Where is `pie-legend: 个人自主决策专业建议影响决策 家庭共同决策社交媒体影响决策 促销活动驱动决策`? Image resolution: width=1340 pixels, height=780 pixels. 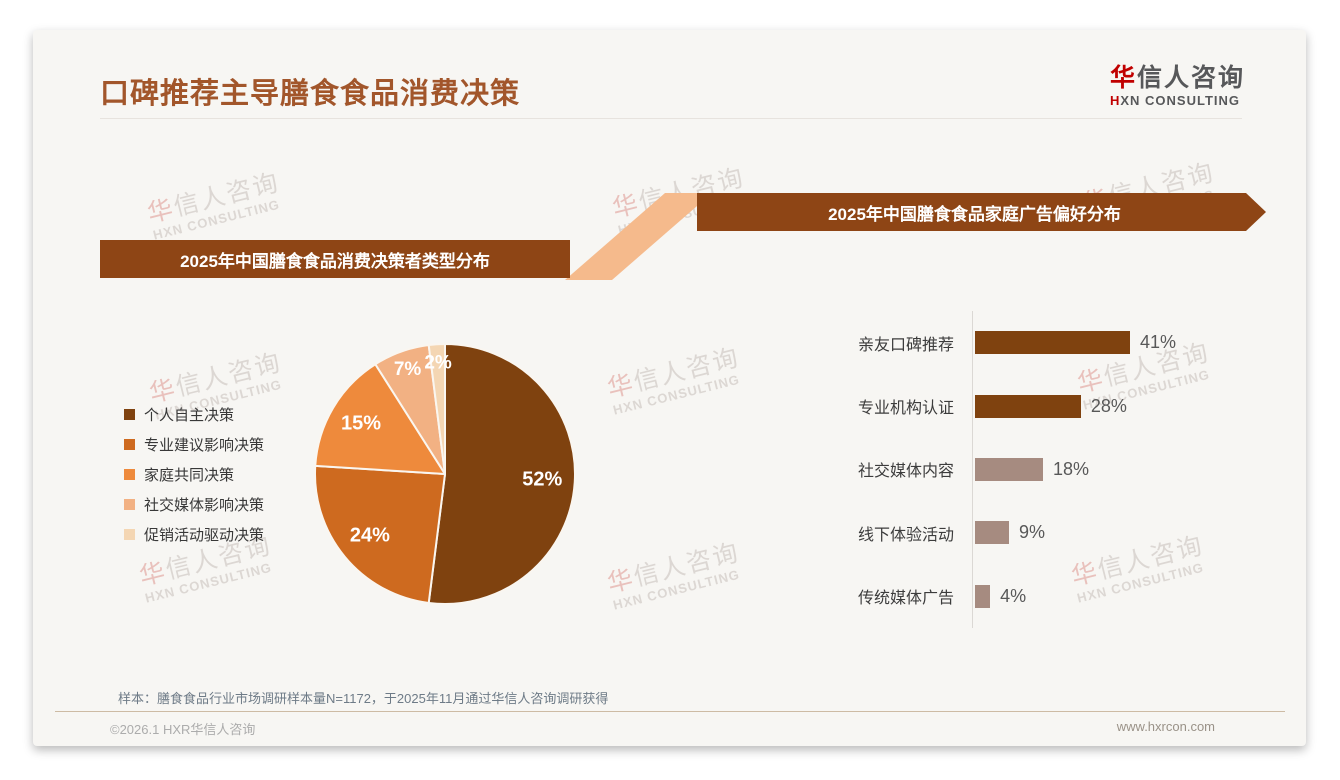
pie-legend: 个人自主决策专业建议影响决策 家庭共同决策社交媒体影响决策 促销活动驱动决策 is located at coordinates (194, 474).